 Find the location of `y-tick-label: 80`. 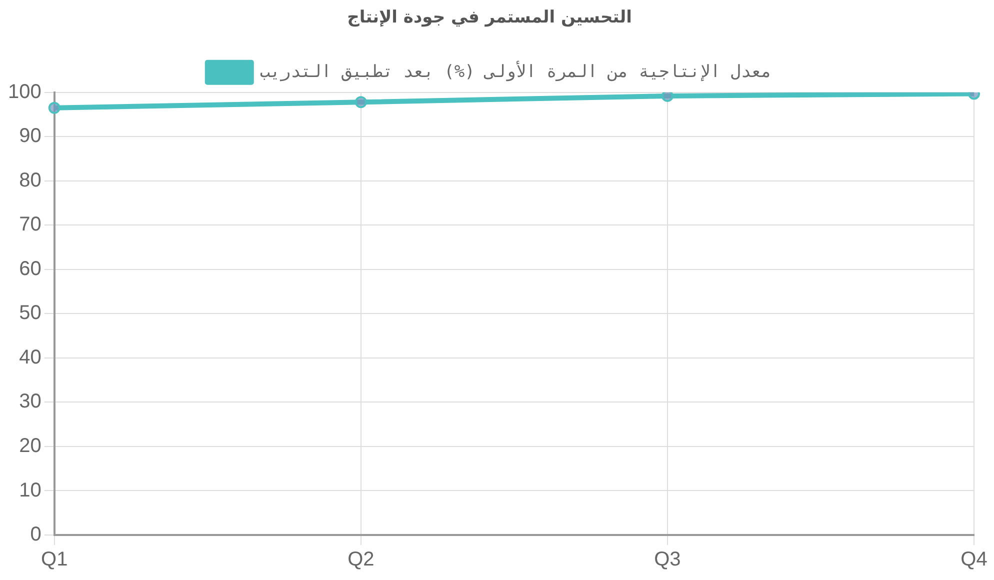

y-tick-label: 80 is located at coordinates (30, 180).